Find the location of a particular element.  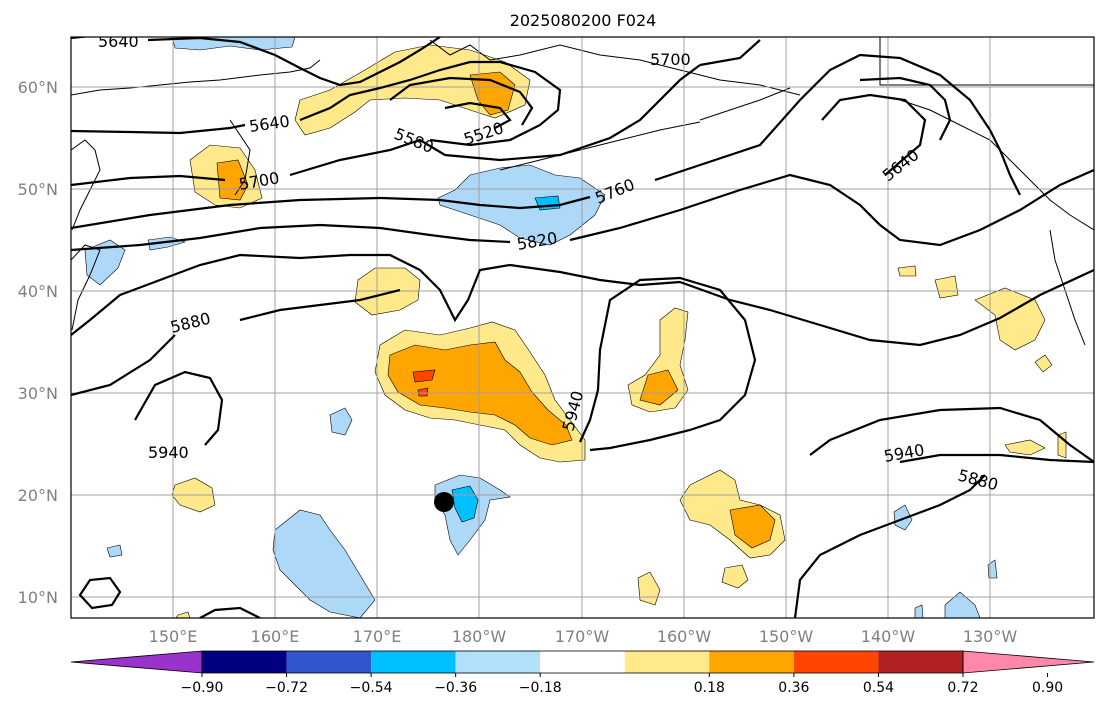

contour-5820-left is located at coordinates (291, 237).